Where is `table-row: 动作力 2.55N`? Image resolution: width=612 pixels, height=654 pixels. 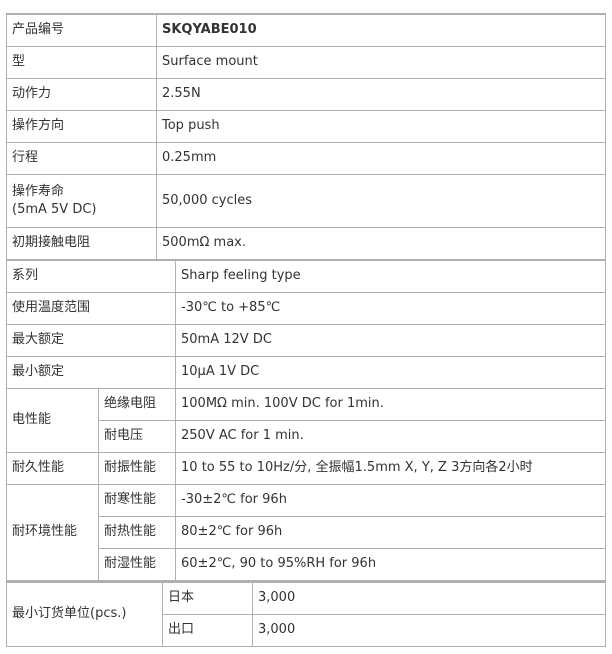
table-row: 动作力 2.55N is located at coordinates (306, 94).